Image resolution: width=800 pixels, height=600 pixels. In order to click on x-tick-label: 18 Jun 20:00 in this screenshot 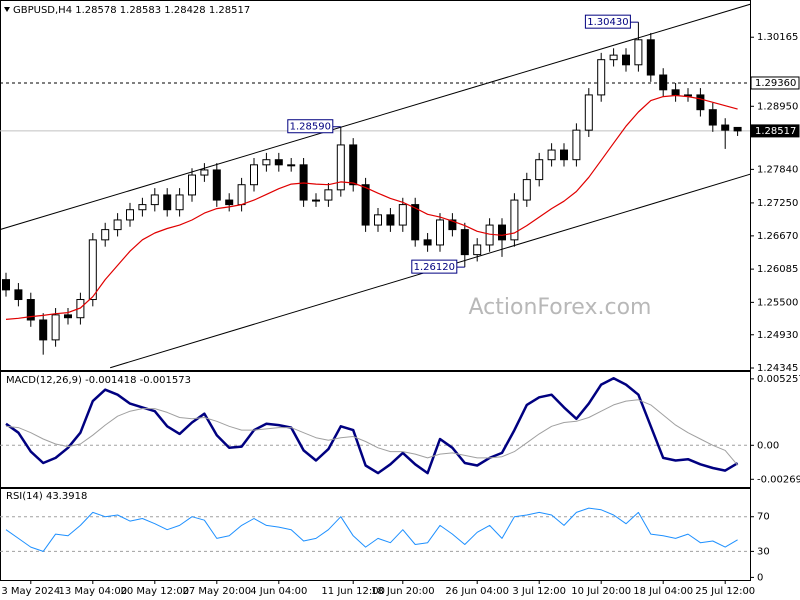, I will do `click(403, 591)`.